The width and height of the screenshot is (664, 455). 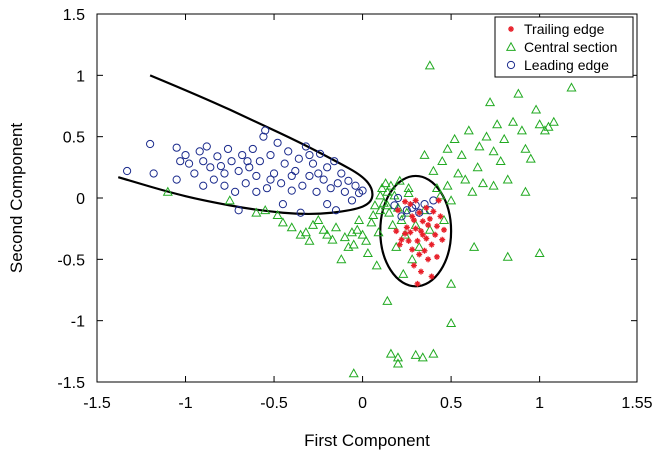 I want to click on x-tick-label: -1.5, so click(x=97, y=403).